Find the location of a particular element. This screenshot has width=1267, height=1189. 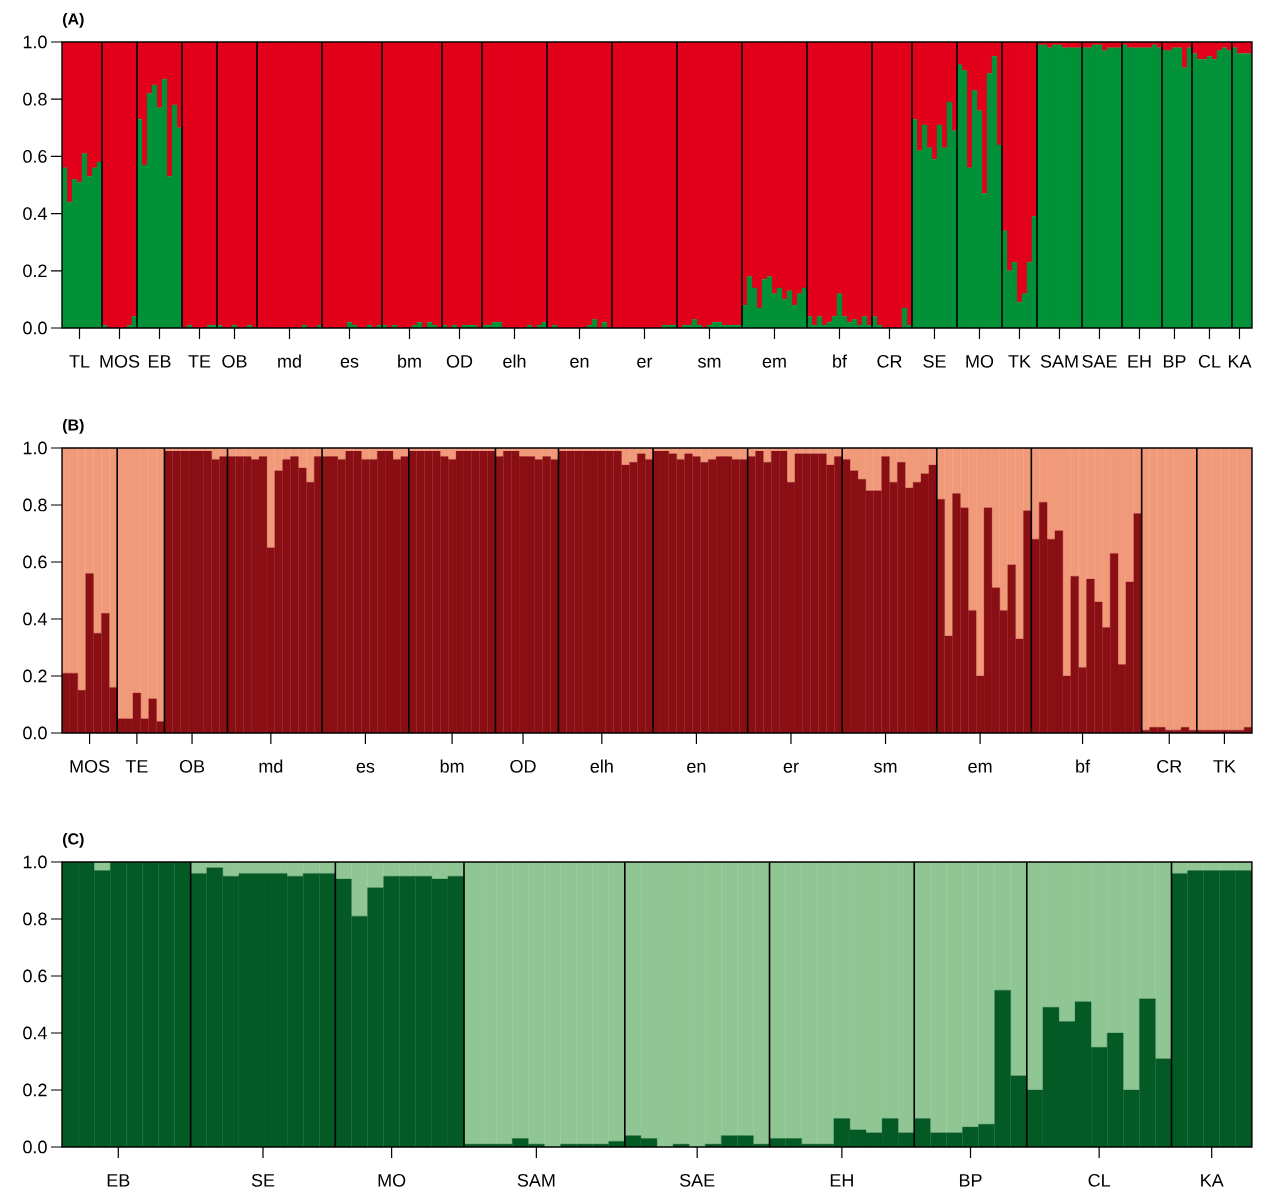

chart-title: (A) is located at coordinates (73, 20).